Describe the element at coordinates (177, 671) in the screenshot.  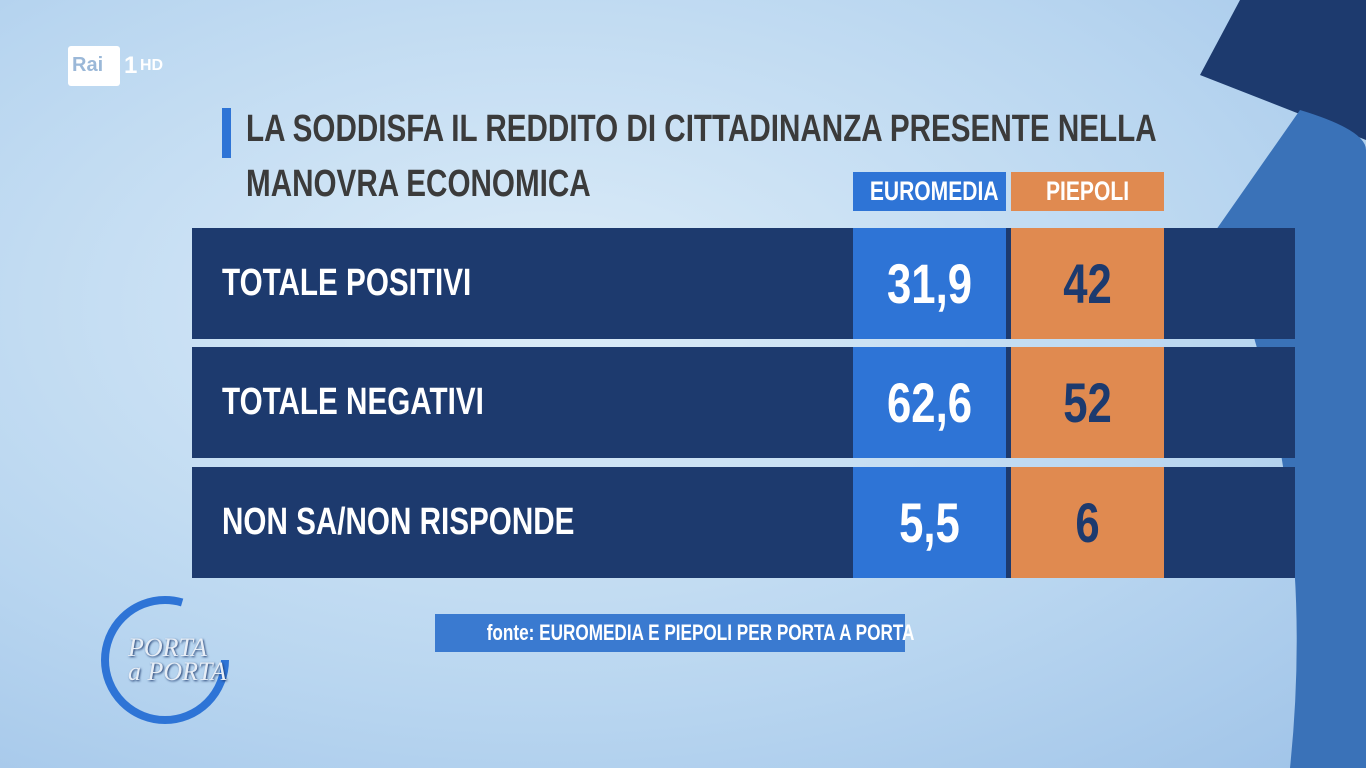
I see `show-logo-line: a PORTA` at that location.